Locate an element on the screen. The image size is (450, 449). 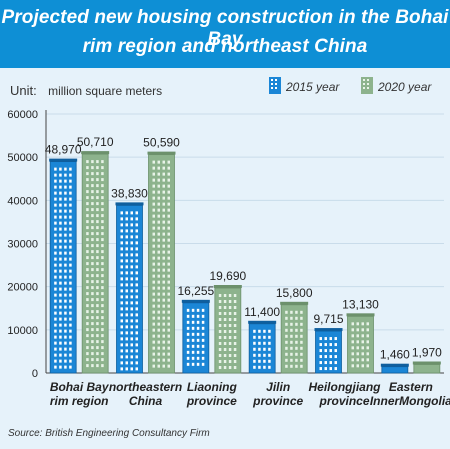
x-category-label: Eastern is located at coordinates (411, 387).